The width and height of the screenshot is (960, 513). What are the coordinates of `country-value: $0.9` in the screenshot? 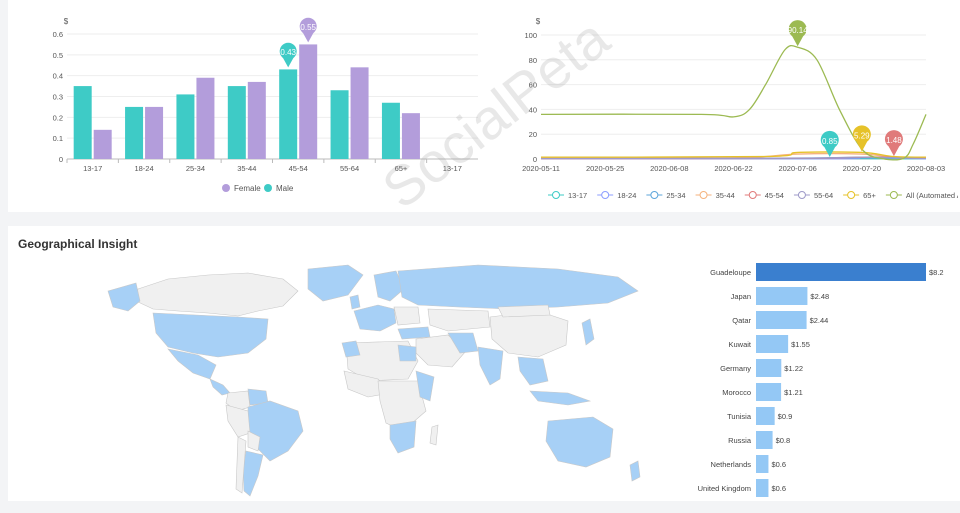 It's located at (785, 416).